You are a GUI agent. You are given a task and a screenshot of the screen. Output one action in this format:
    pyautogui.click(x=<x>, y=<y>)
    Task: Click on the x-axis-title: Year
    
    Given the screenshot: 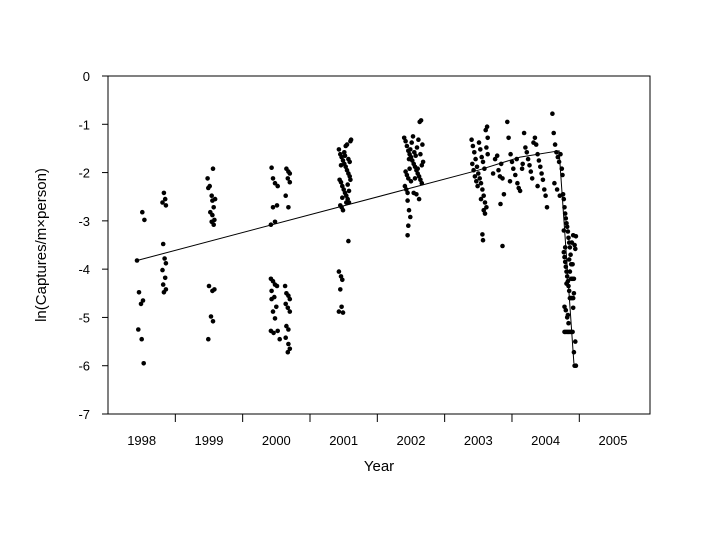 What is the action you would take?
    pyautogui.click(x=379, y=466)
    